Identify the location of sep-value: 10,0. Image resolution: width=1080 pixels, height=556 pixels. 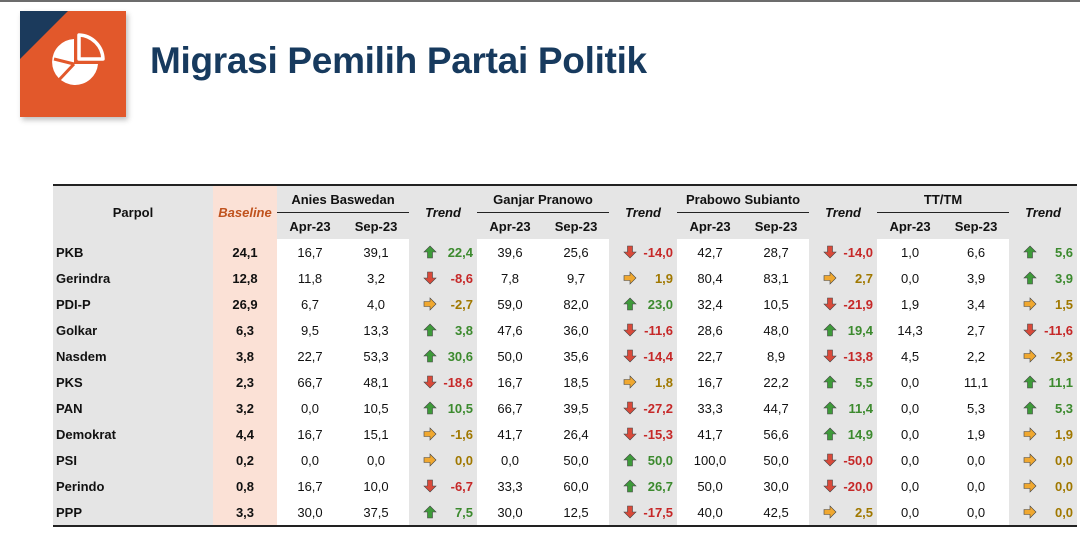
(376, 486).